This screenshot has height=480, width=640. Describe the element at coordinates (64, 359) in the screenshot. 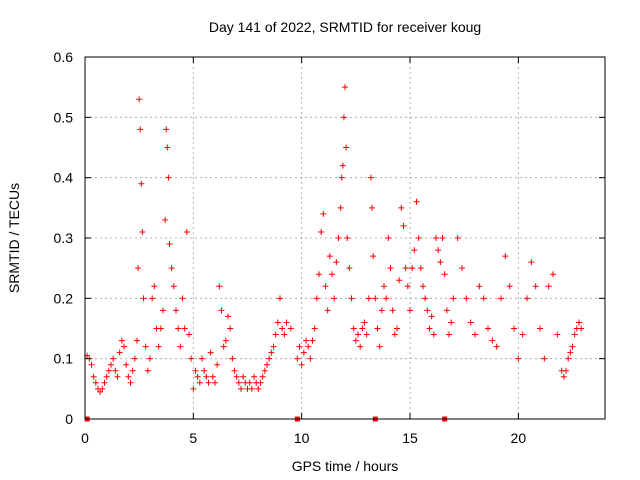

I see `y-tick-label: 0.1` at that location.